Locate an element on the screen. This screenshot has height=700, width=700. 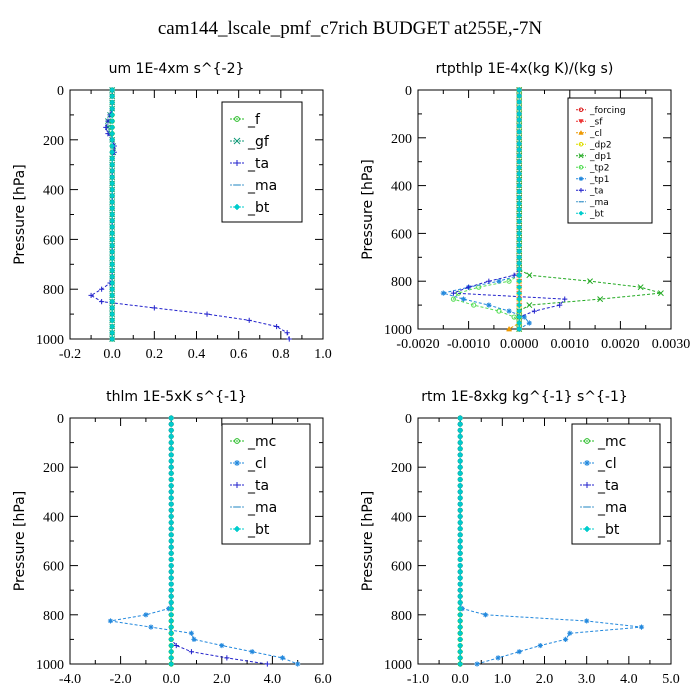
x-tick-label: -1.0 is located at coordinates (418, 679).